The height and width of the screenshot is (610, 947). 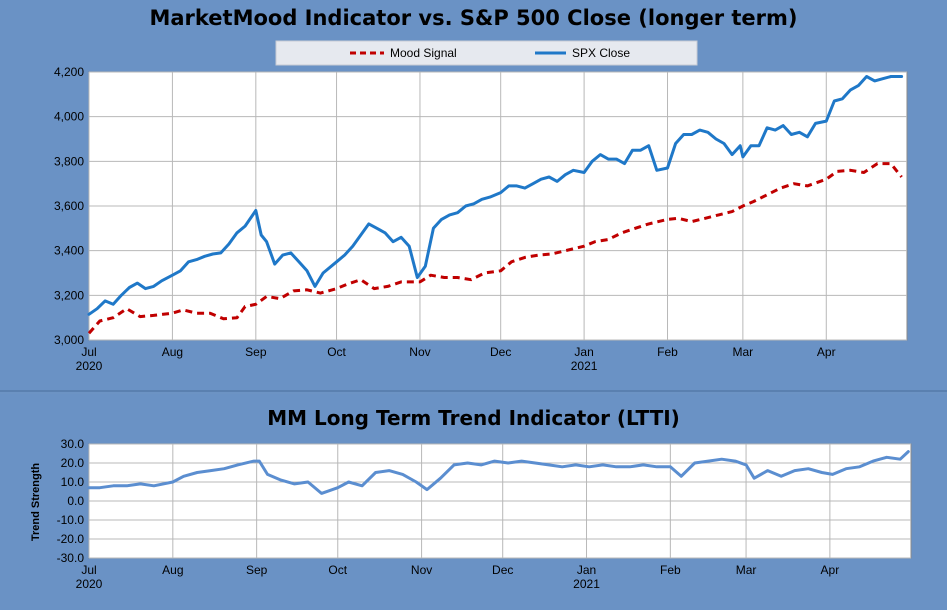 What do you see at coordinates (89, 366) in the screenshot?
I see `mood-x-year-label: 2020` at bounding box center [89, 366].